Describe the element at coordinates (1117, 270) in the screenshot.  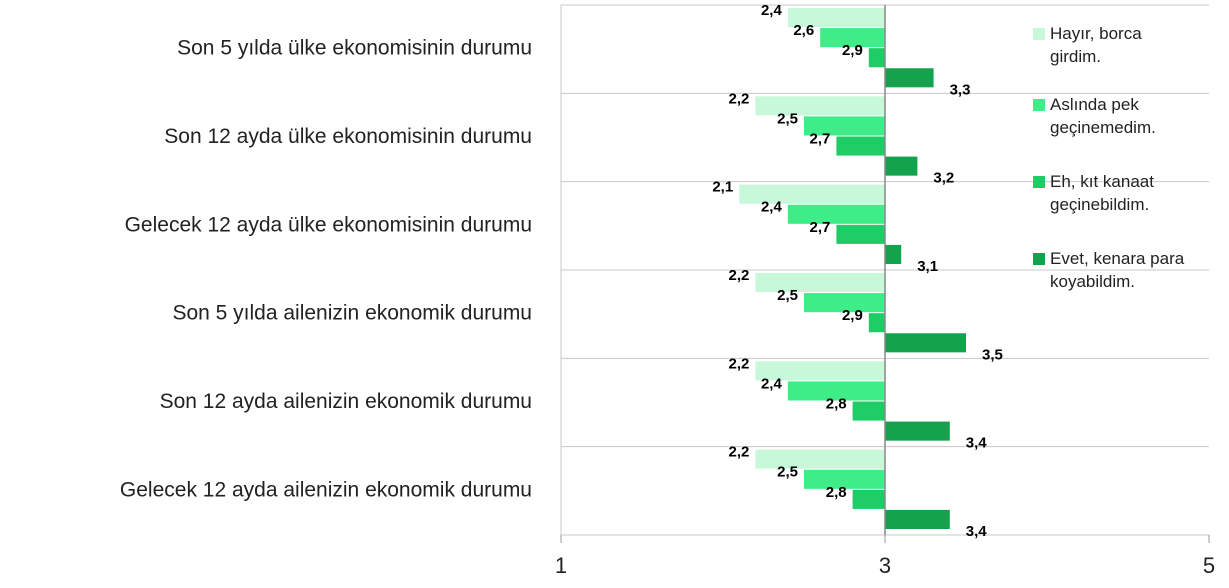
I see `legend-label: Evet, kenara para koyabildim.` at that location.